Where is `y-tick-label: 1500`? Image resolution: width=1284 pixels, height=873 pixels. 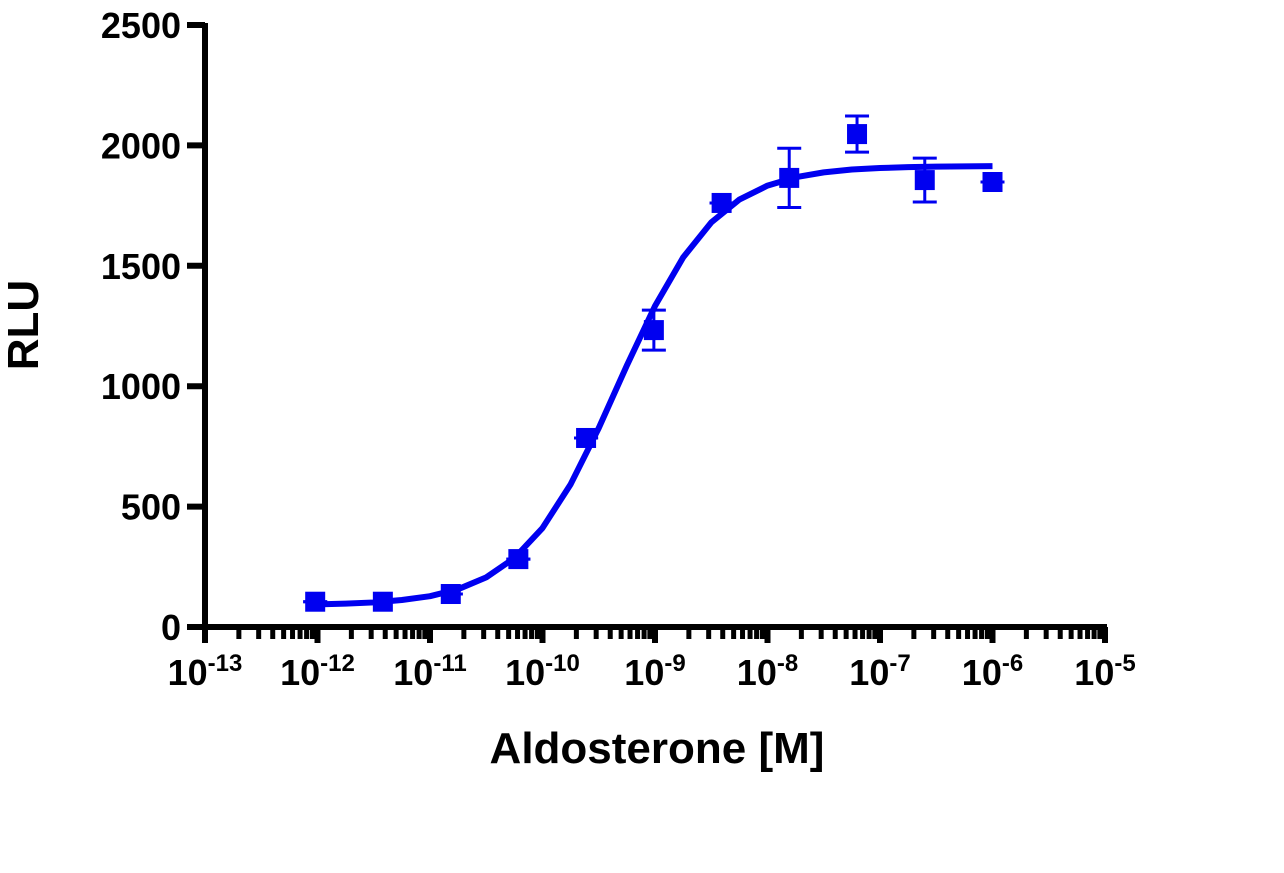
y-tick-label: 1500 is located at coordinates (141, 266).